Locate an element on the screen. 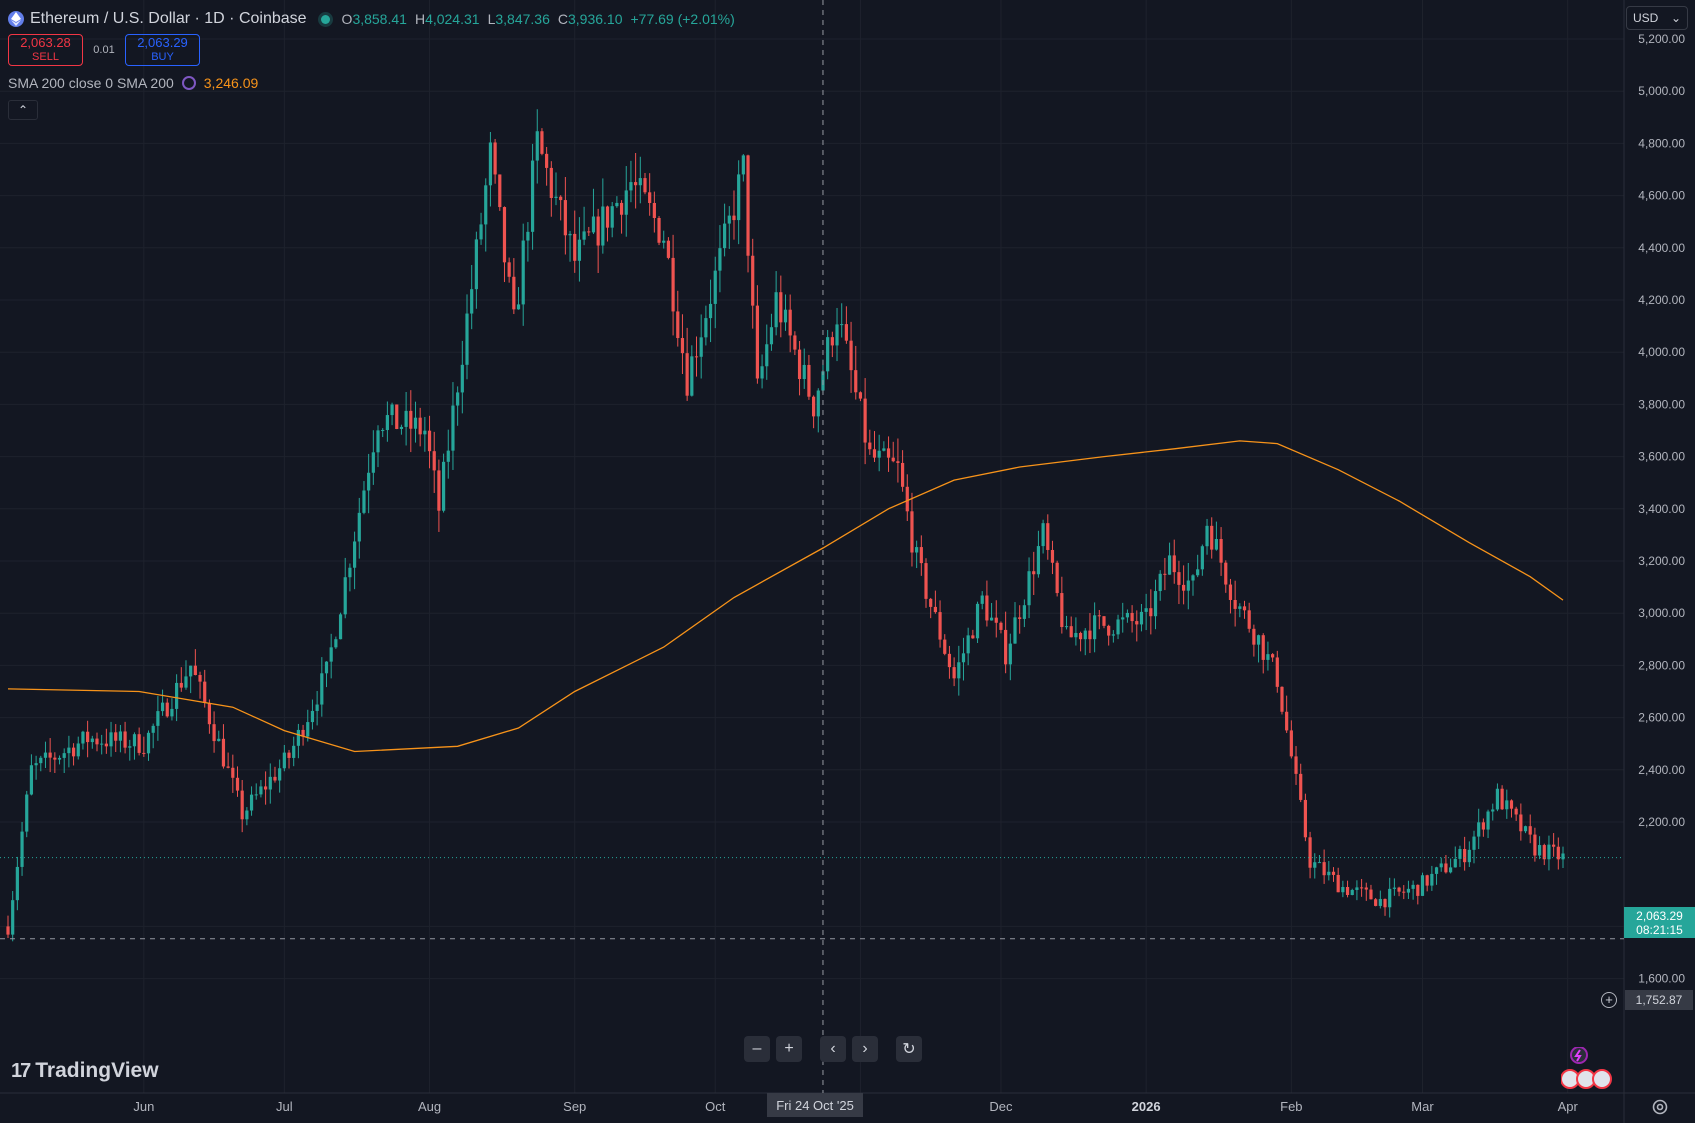 The image size is (1695, 1123). chart-navigation: – + ‹ › ↻ is located at coordinates (833, 1049).